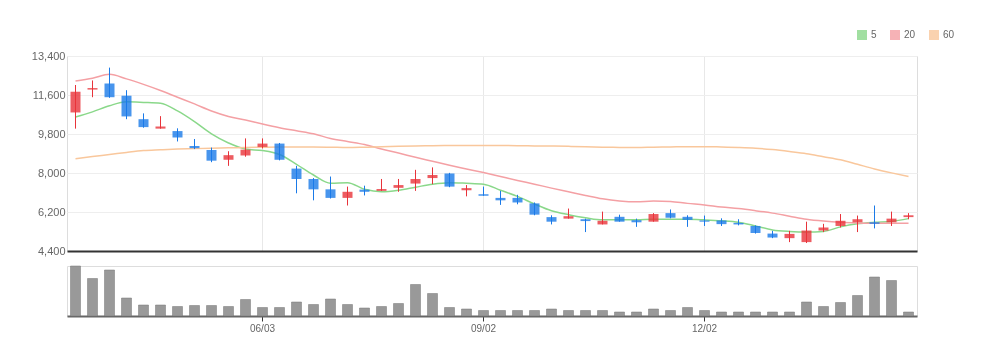  What do you see at coordinates (49, 94) in the screenshot?
I see `y-tick-label: 11,600` at bounding box center [49, 94].